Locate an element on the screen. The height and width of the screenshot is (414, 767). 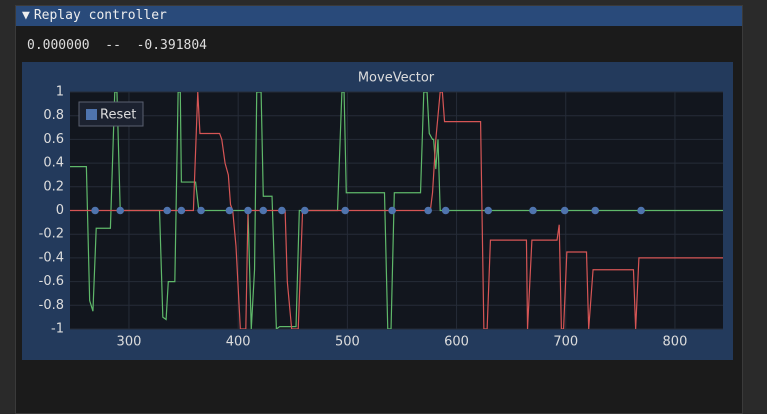
y-tick-label: -0.8 is located at coordinates (51, 305).